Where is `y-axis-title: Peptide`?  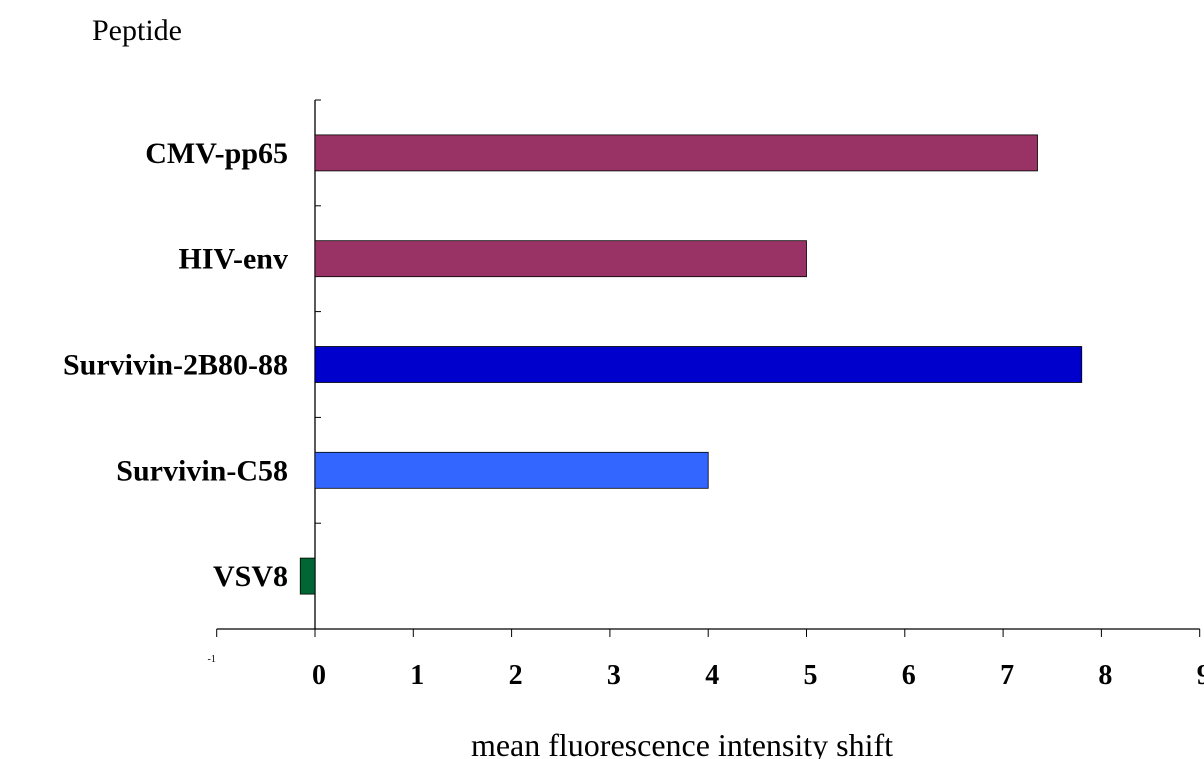
y-axis-title: Peptide is located at coordinates (137, 30).